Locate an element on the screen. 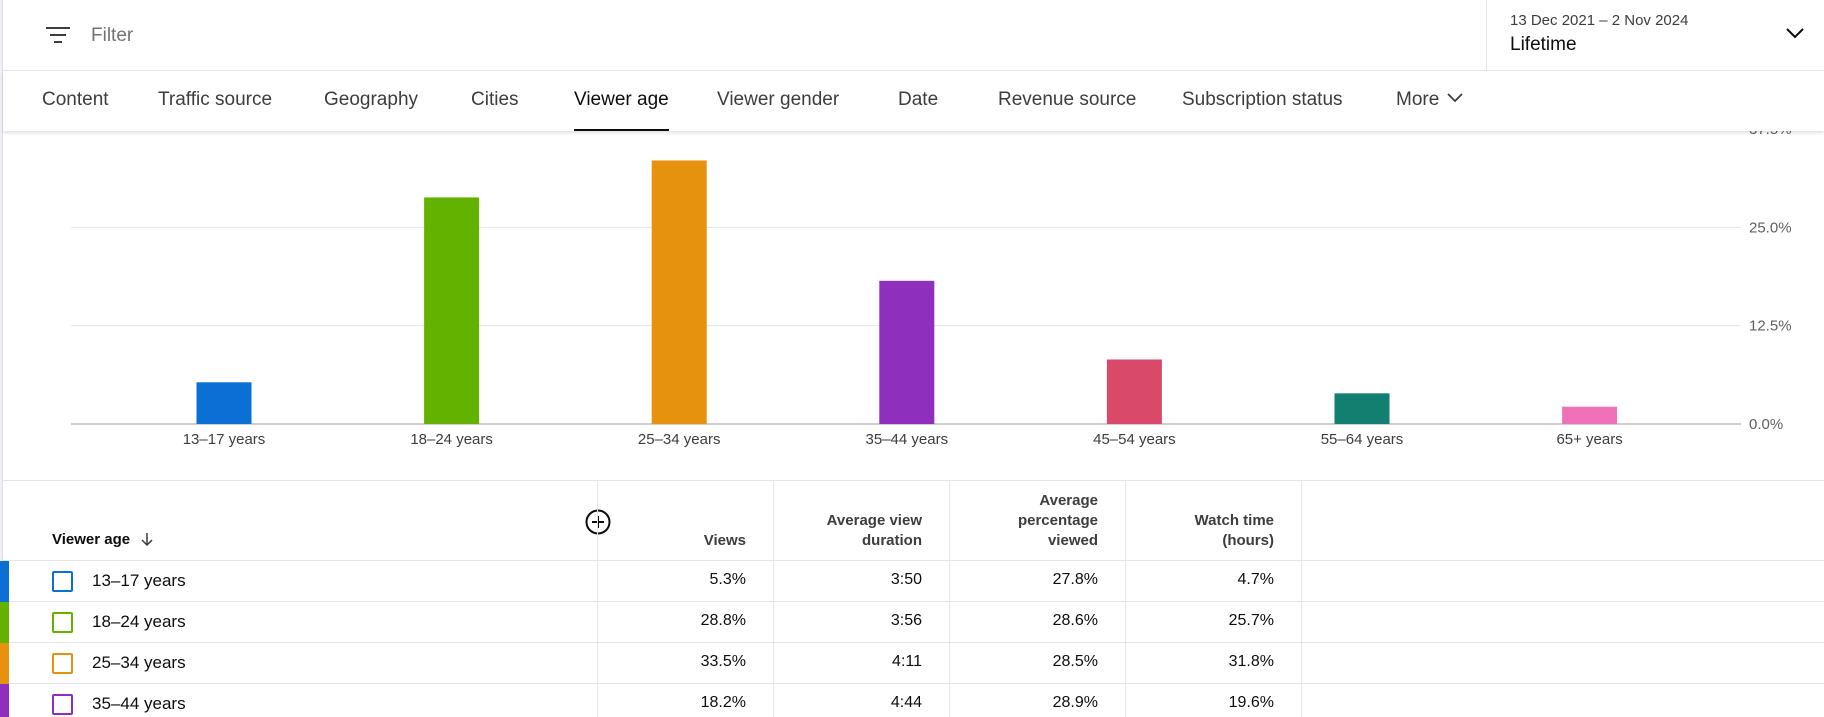 This screenshot has width=1824, height=717. filter-input is located at coordinates (341, 36).